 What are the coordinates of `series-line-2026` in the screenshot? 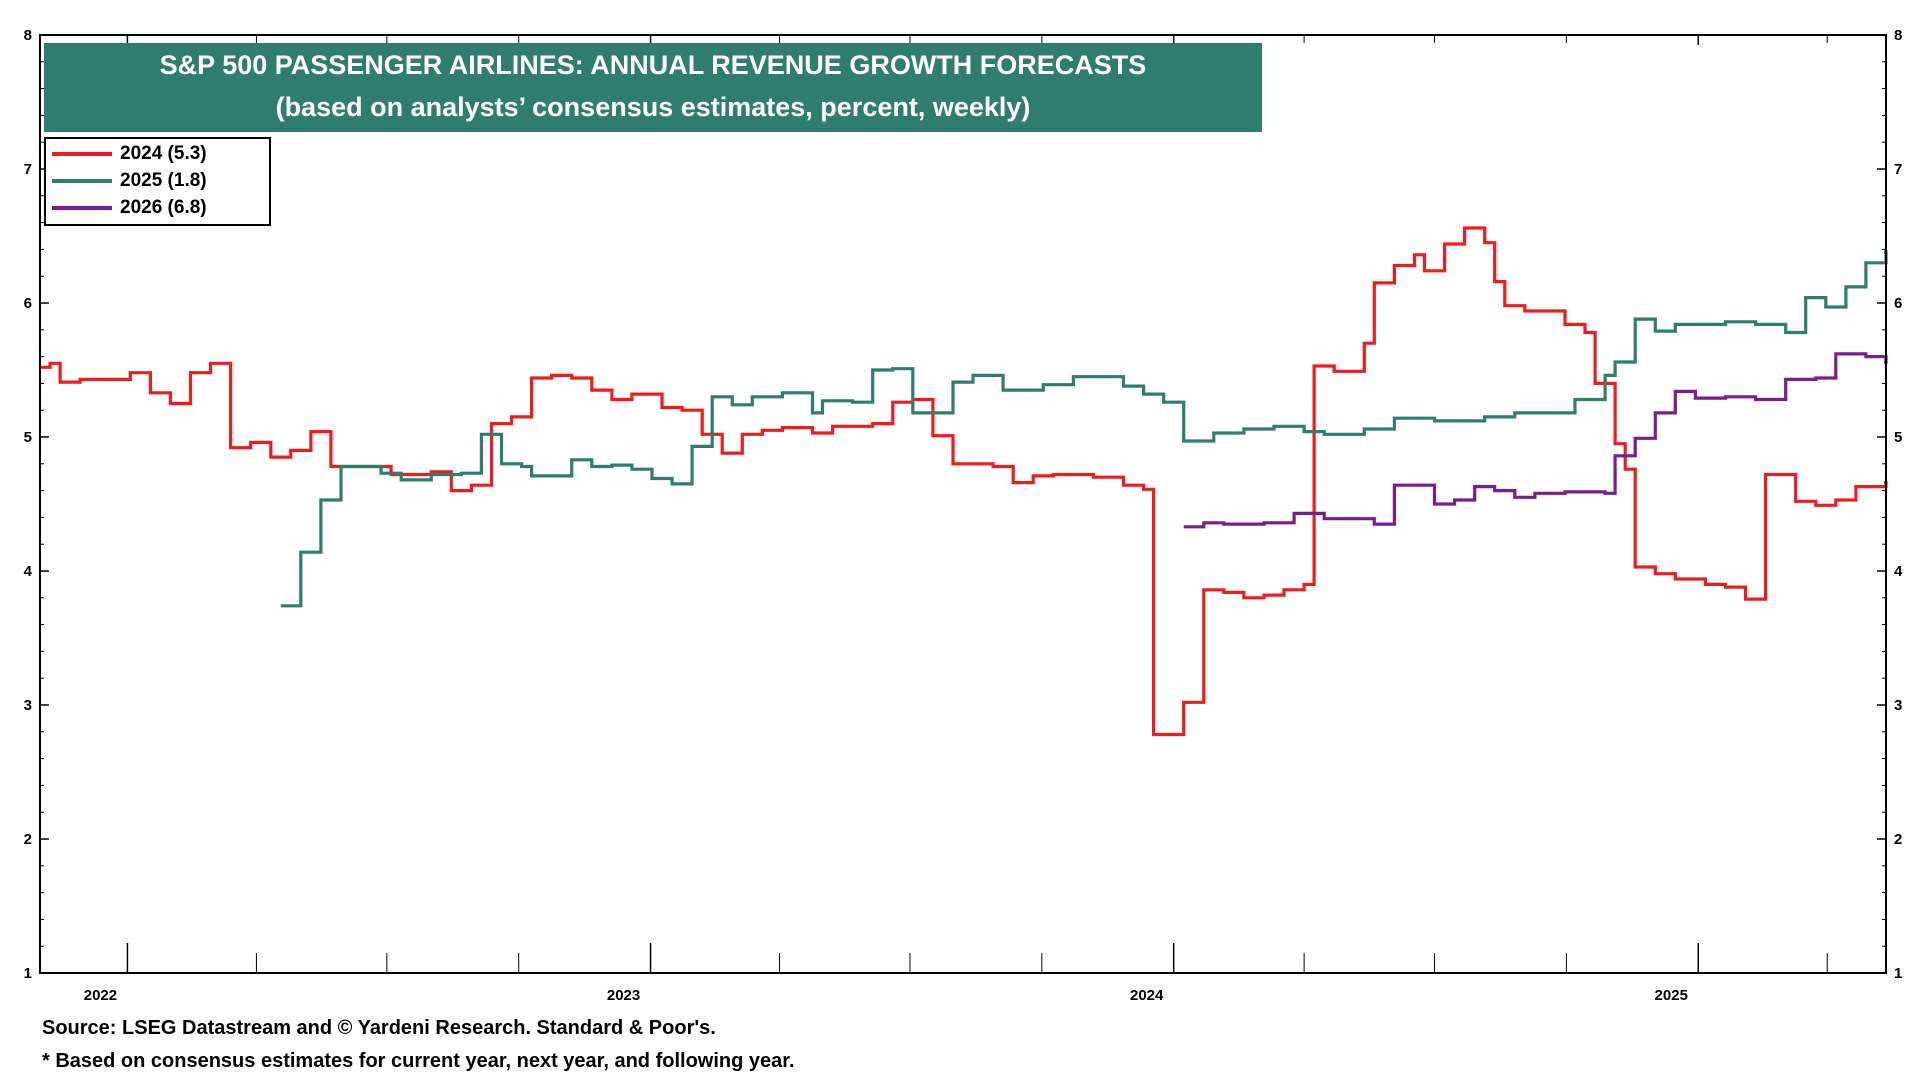 It's located at (1535, 440).